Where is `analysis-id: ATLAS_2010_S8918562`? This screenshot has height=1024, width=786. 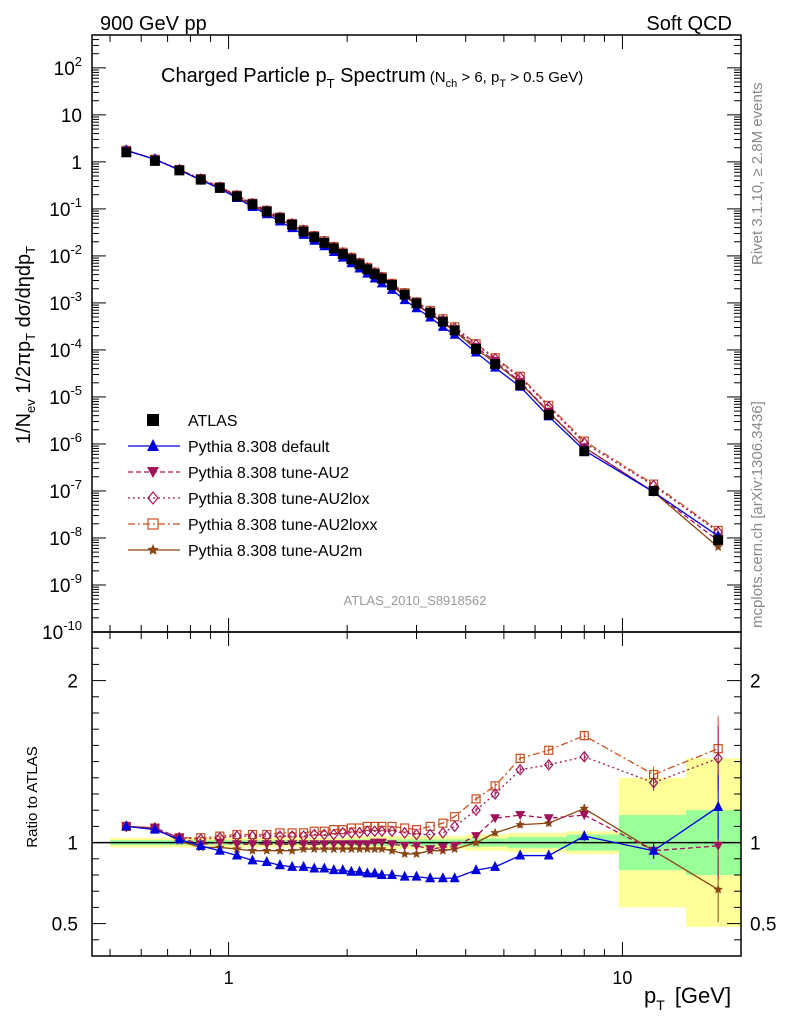
analysis-id: ATLAS_2010_S8918562 is located at coordinates (415, 600).